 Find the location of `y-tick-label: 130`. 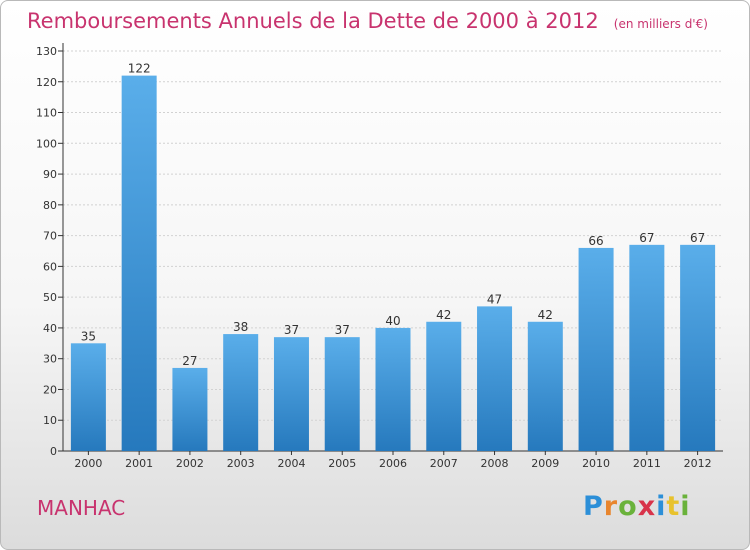

y-tick-label: 130 is located at coordinates (46, 51).